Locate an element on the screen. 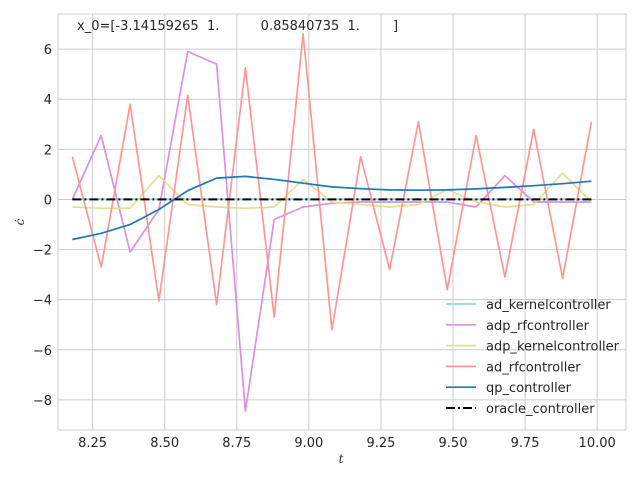 This screenshot has height=480, width=640. legend-label-ad-rfcontroller: ad_rfcontroller is located at coordinates (533, 367).